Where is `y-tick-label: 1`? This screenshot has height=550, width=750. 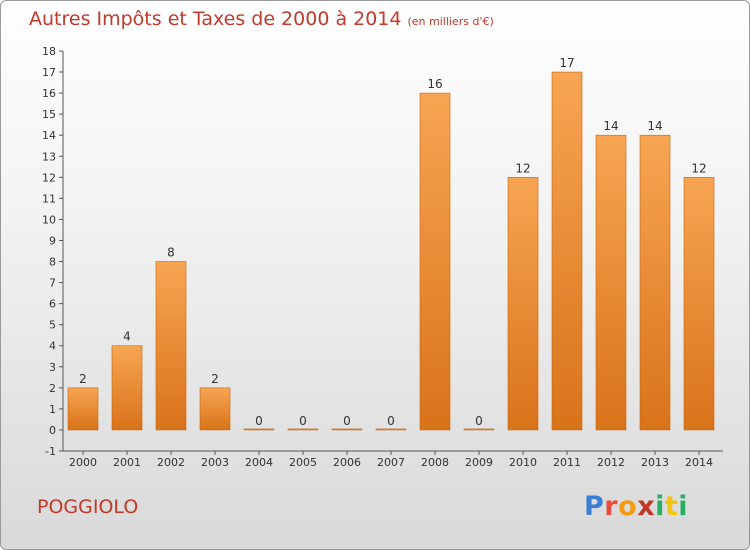 y-tick-label: 1 is located at coordinates (52, 409).